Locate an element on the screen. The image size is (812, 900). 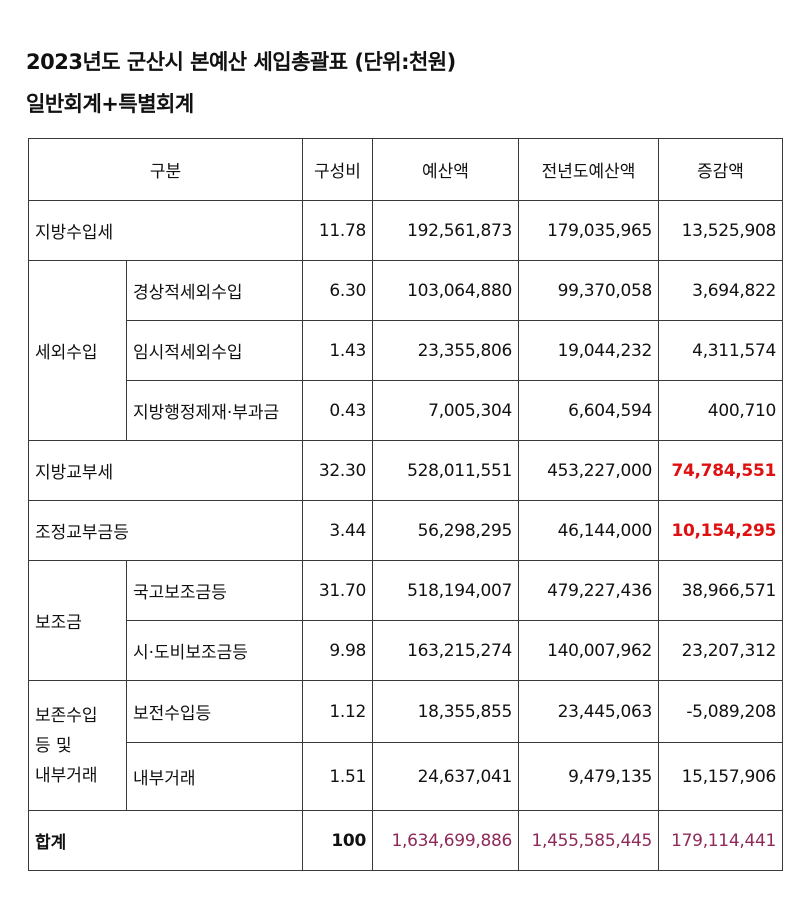
row-label: 지방교부세 is located at coordinates (165, 470).